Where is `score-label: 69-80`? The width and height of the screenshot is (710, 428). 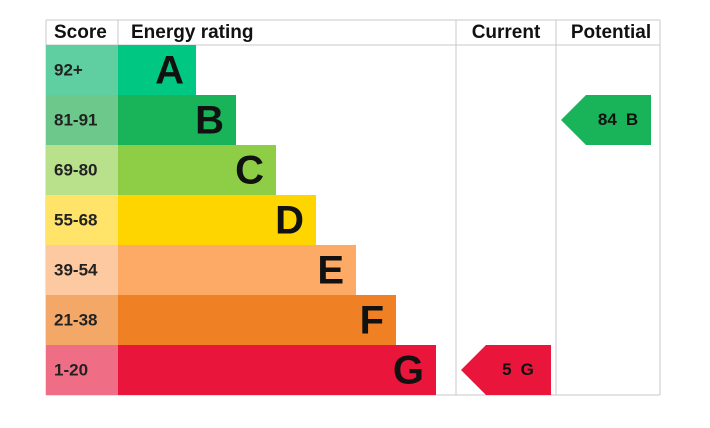 score-label: 69-80 is located at coordinates (75, 169).